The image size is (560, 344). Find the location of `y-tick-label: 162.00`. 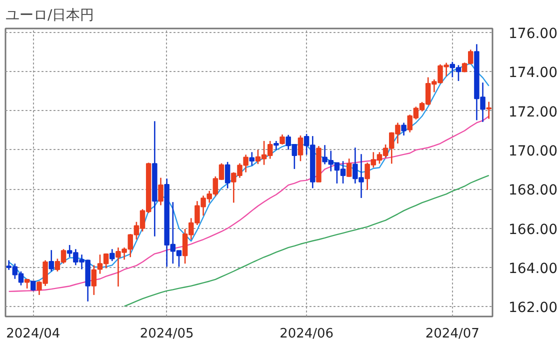

y-tick-label: 162.00 is located at coordinates (533, 308).